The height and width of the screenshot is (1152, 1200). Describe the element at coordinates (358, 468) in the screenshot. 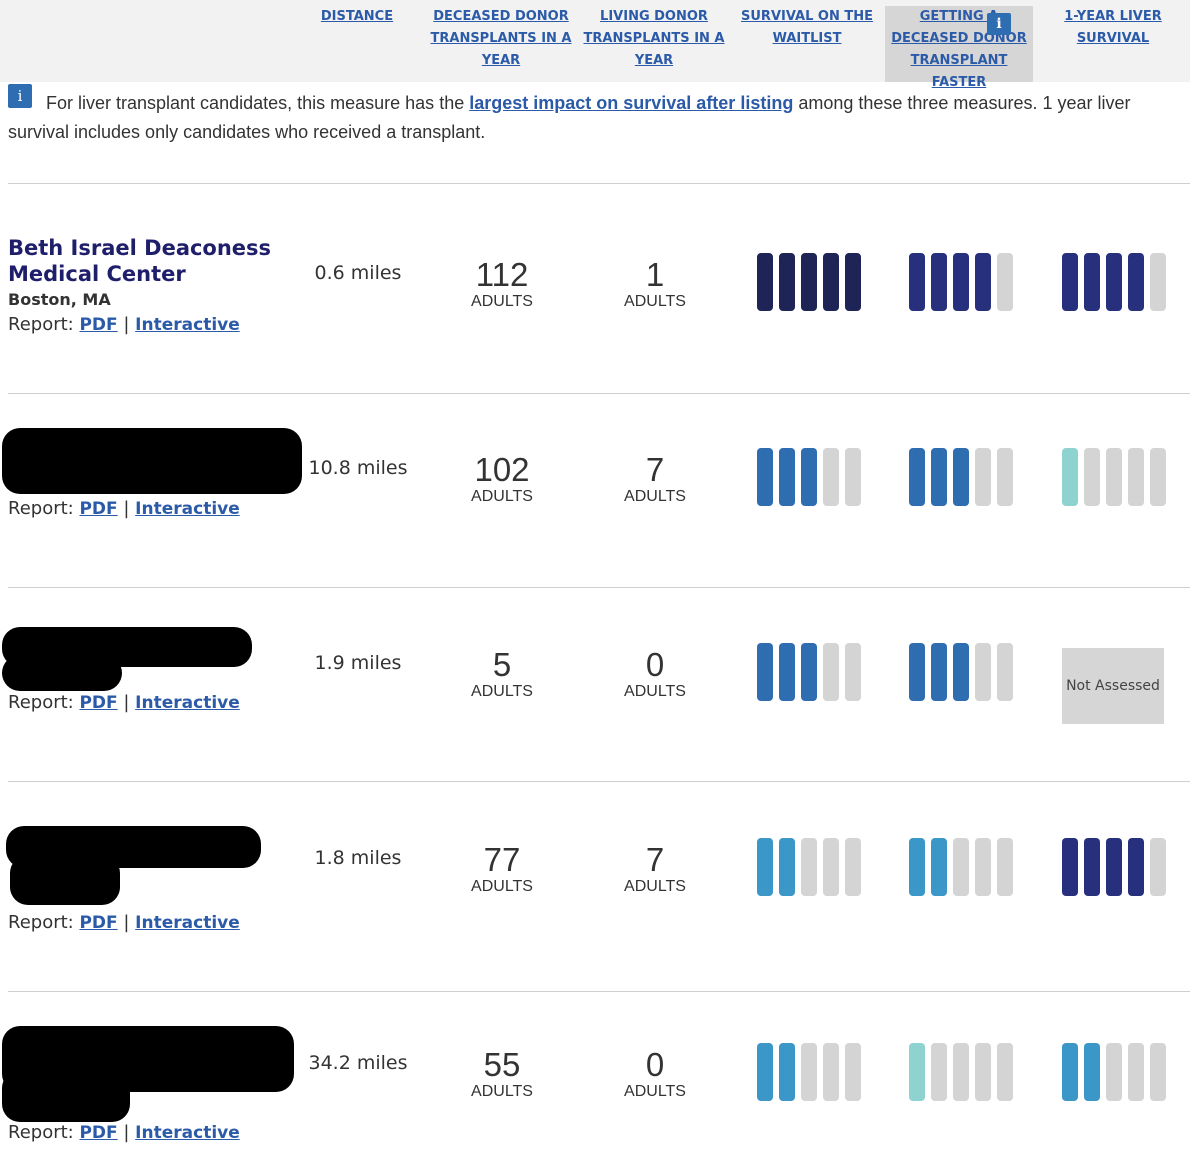

I see `distance-value: 10.8 miles` at that location.